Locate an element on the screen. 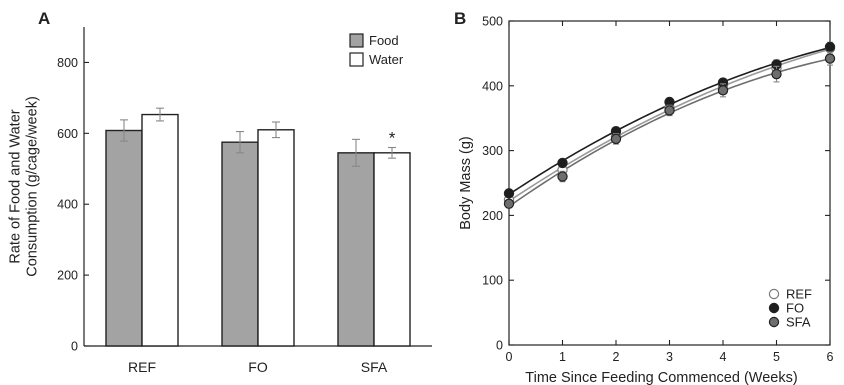 This screenshot has height=385, width=844. x-category-label: REF is located at coordinates (142, 367).